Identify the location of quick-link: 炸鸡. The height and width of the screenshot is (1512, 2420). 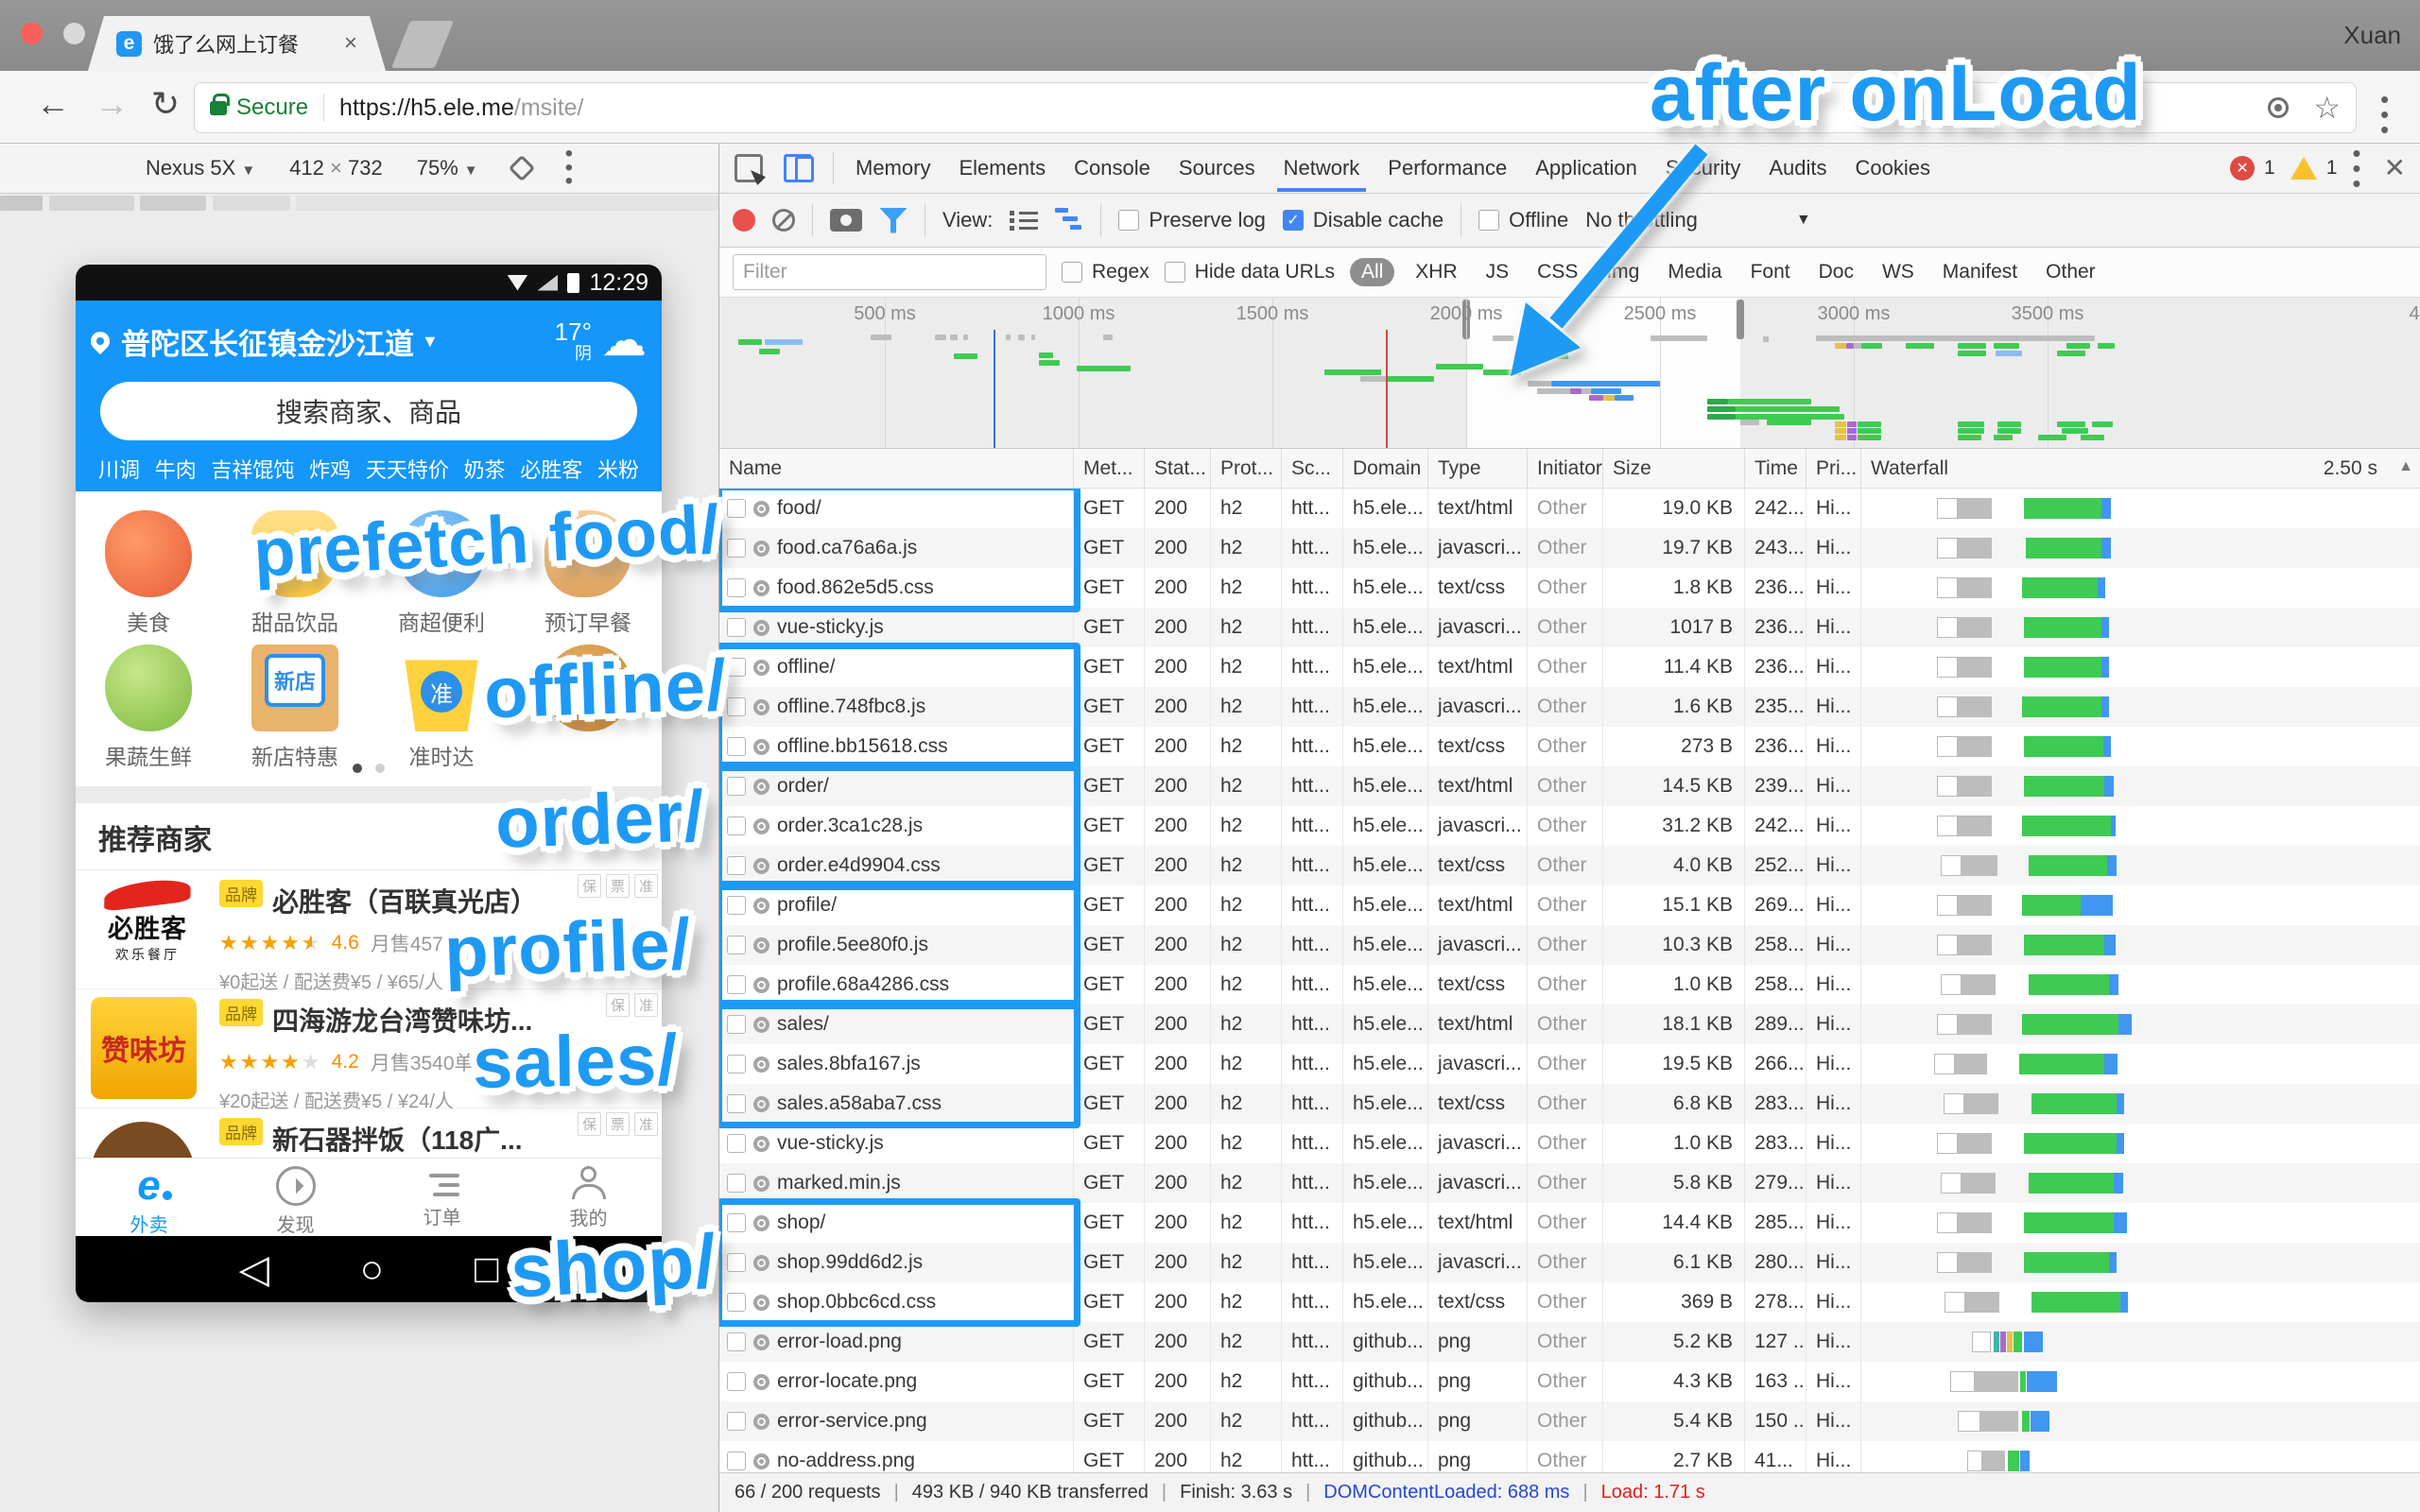
(330, 470).